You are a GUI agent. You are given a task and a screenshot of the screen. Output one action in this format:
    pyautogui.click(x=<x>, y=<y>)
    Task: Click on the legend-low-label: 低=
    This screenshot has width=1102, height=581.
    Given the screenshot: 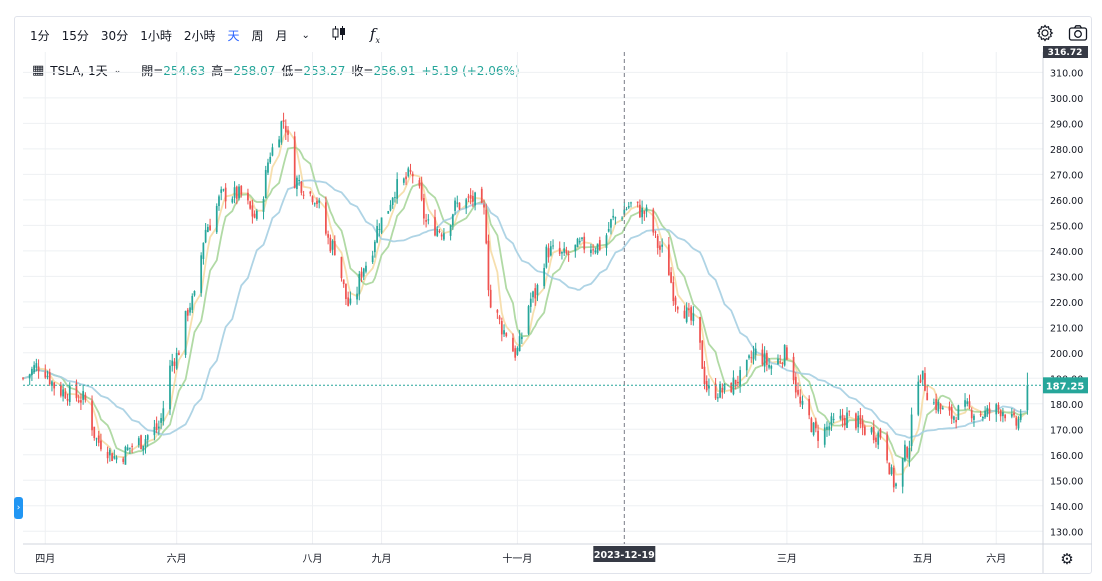 What is the action you would take?
    pyautogui.click(x=292, y=71)
    